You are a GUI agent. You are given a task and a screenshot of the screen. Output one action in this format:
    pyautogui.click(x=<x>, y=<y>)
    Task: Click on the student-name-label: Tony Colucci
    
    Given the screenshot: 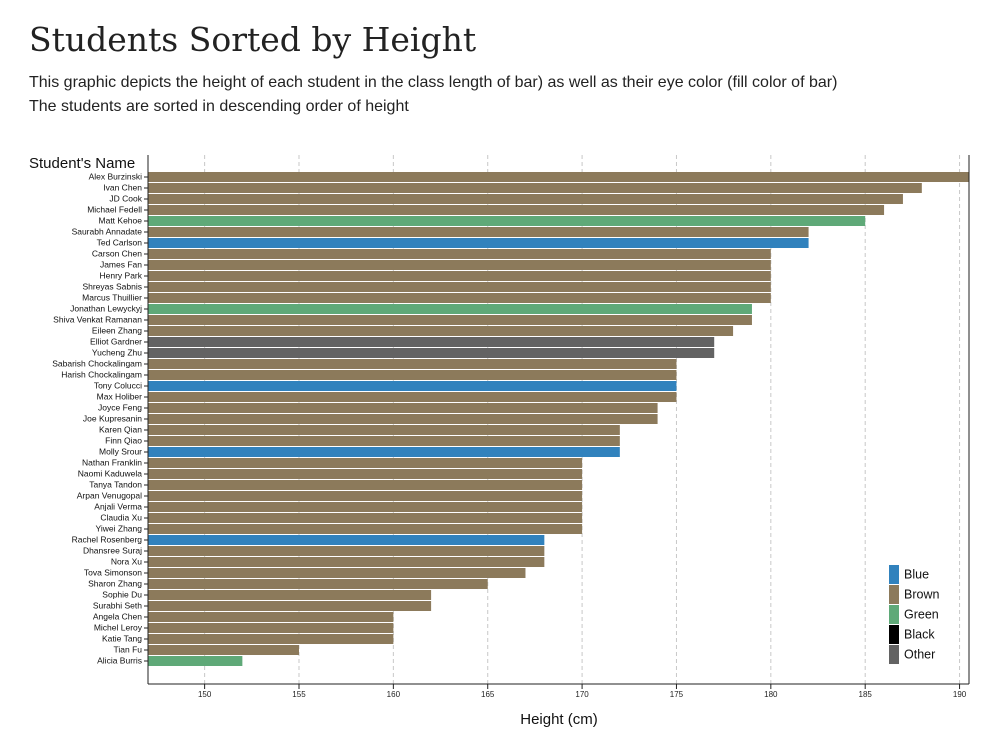 What is the action you would take?
    pyautogui.click(x=118, y=385)
    